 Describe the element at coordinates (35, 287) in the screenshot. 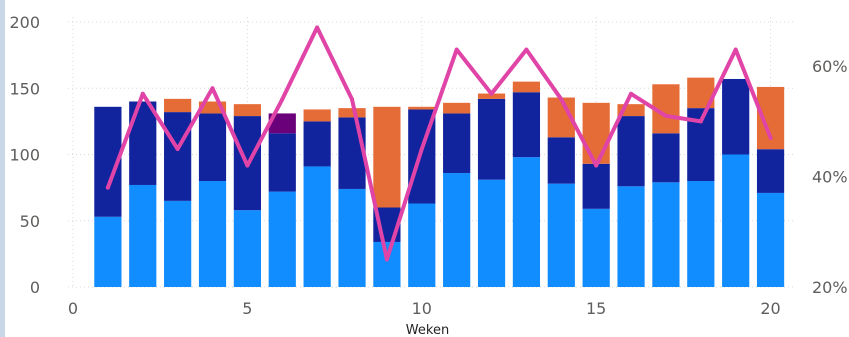

I see `y-tick-label: 0` at that location.